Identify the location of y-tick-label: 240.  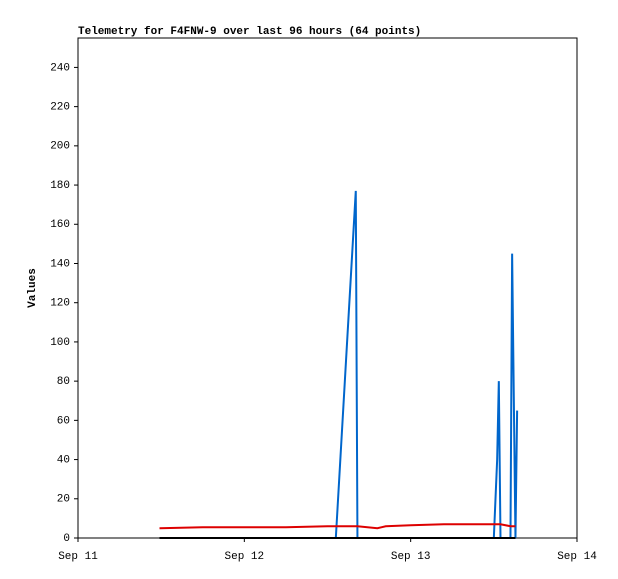
(60, 68).